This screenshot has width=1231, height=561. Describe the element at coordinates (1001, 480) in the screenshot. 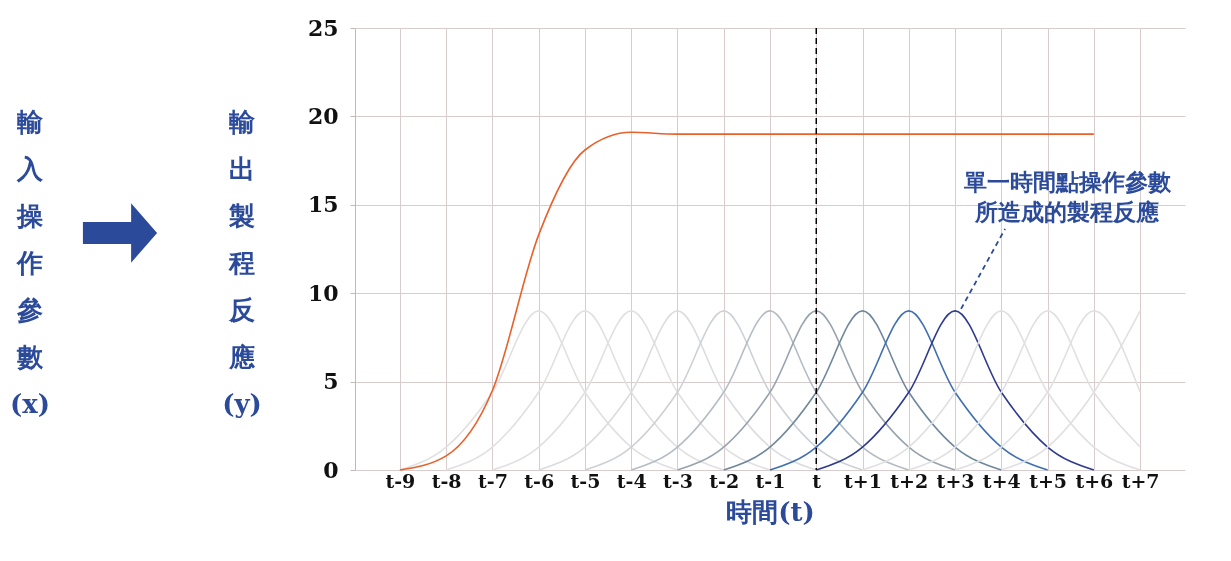

I see `x-tick-label: t+4` at that location.